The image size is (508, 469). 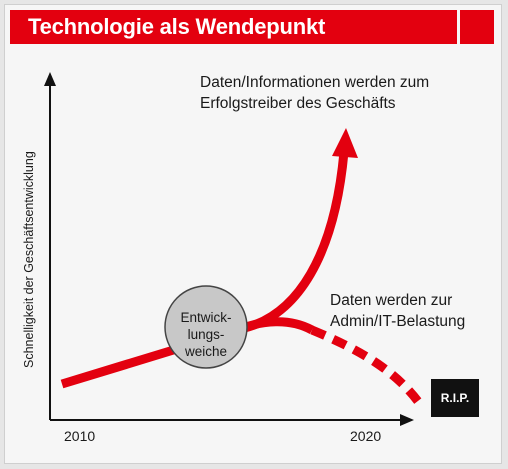 What do you see at coordinates (29, 259) in the screenshot?
I see `y-axis-label: Schnelligkeit der Geschäftsentwicklung` at bounding box center [29, 259].